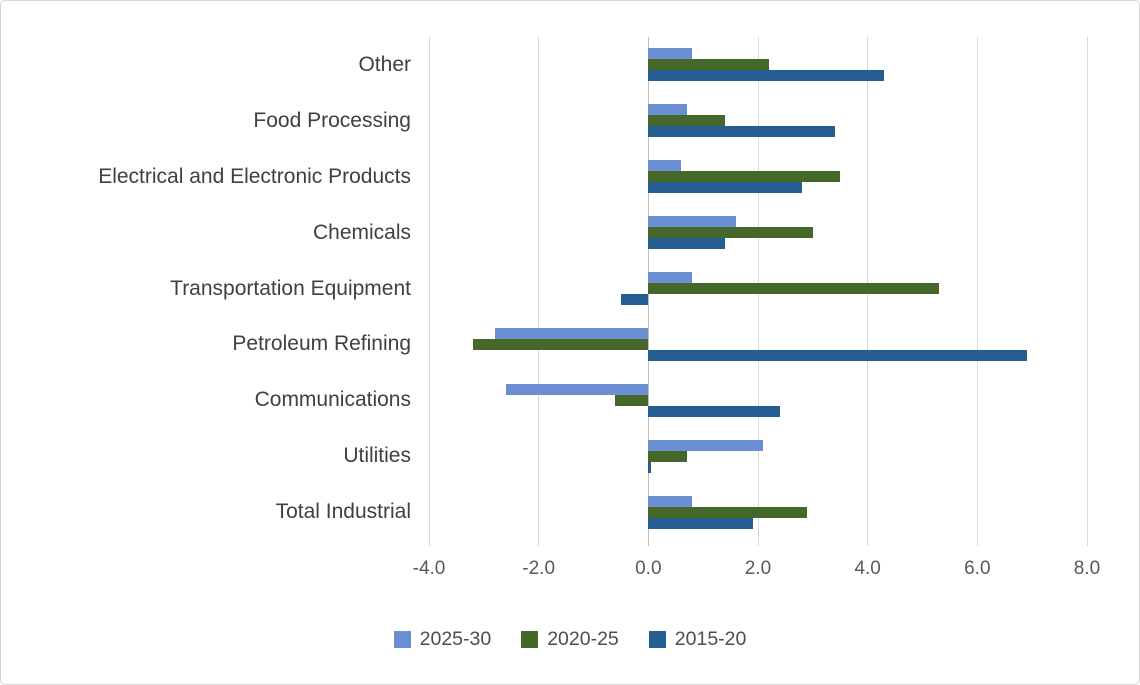 This screenshot has width=1140, height=685. Describe the element at coordinates (1087, 568) in the screenshot. I see `x-tick-label: 8.0` at that location.